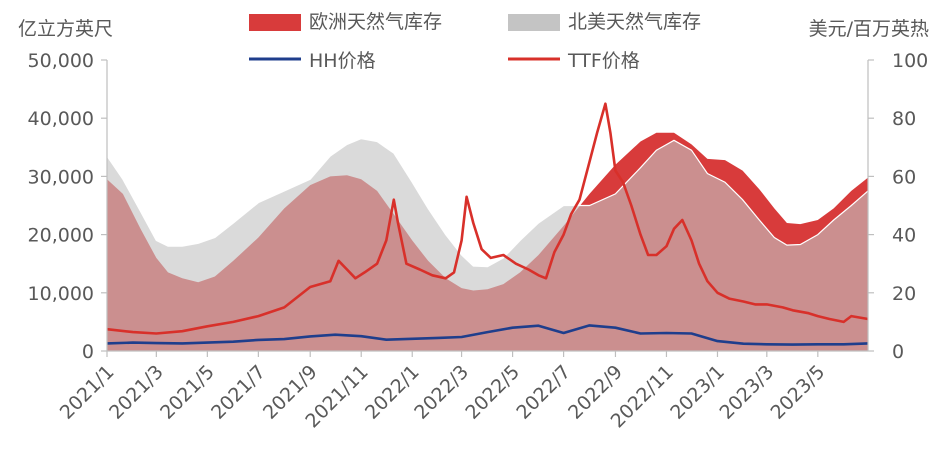 The width and height of the screenshot is (940, 465). I want to click on right-tick-label: 100, so click(910, 61).